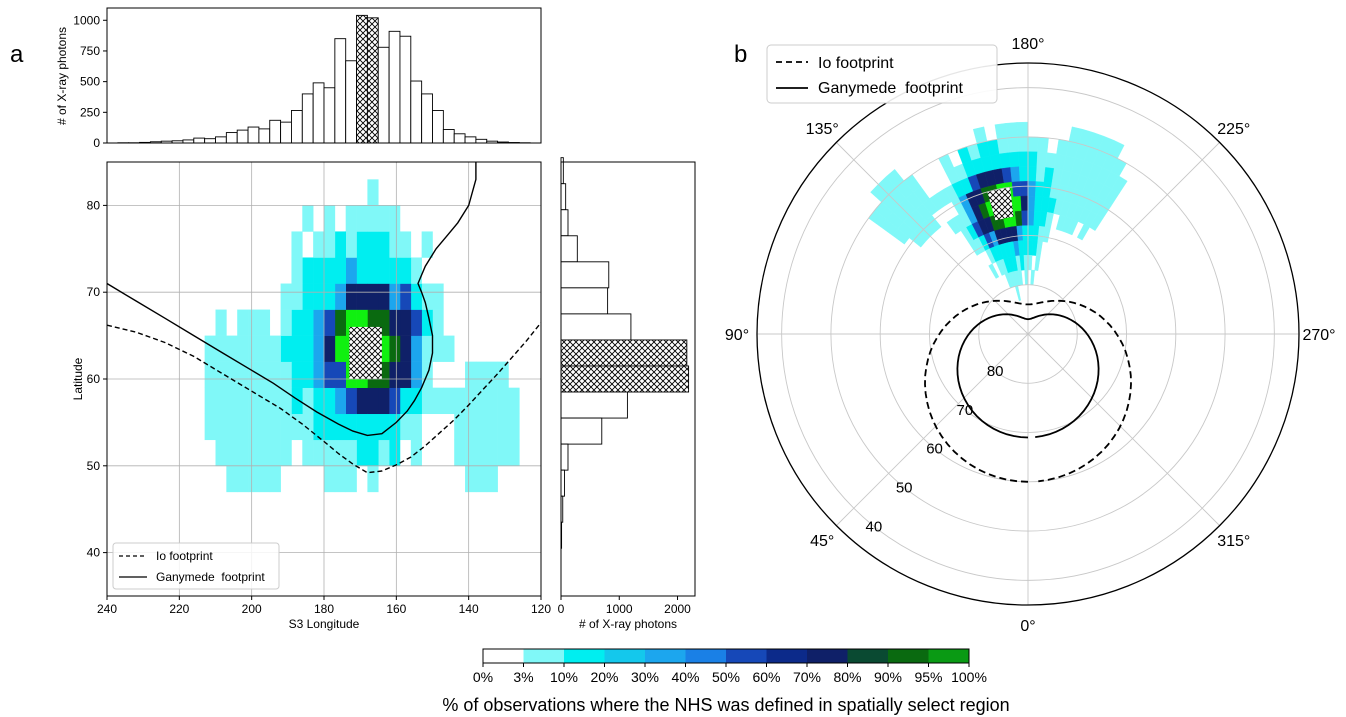  I want to click on polar-angle-label: 270°, so click(1318, 335).